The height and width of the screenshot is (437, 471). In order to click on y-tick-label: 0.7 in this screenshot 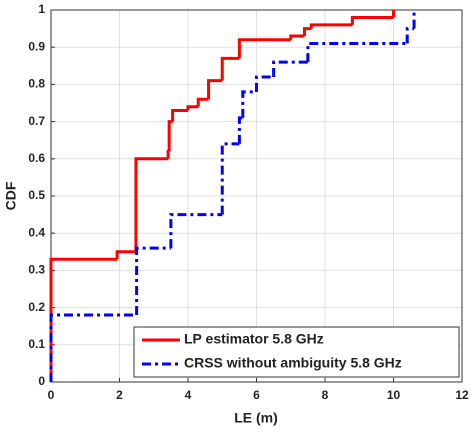, I will do `click(36, 121)`.